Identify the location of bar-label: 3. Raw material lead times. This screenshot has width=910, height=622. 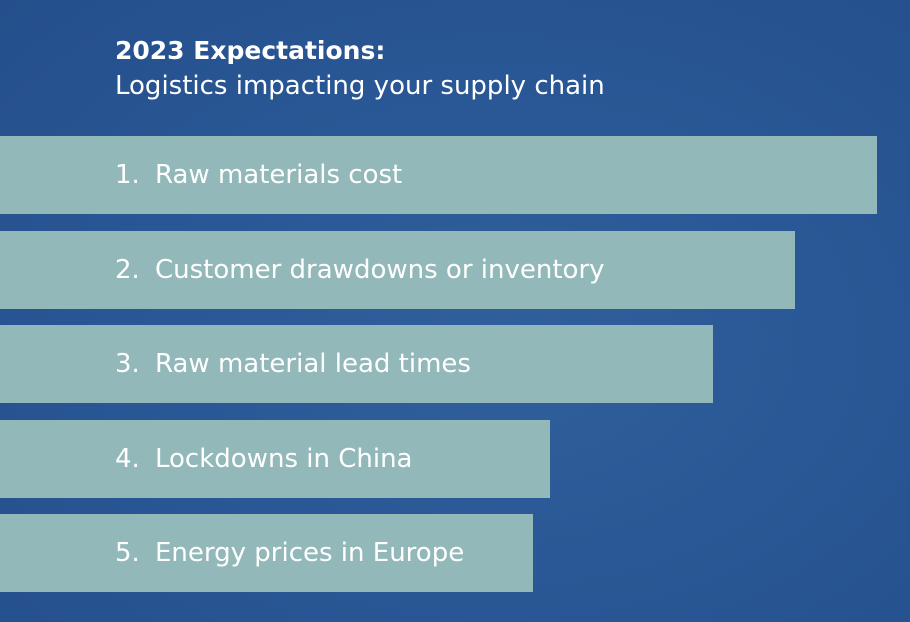
(293, 364).